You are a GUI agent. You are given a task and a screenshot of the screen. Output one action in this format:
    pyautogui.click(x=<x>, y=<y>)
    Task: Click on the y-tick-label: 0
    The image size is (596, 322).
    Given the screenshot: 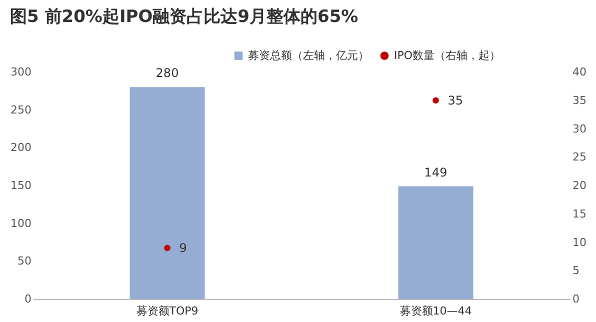 What is the action you would take?
    pyautogui.click(x=28, y=299)
    